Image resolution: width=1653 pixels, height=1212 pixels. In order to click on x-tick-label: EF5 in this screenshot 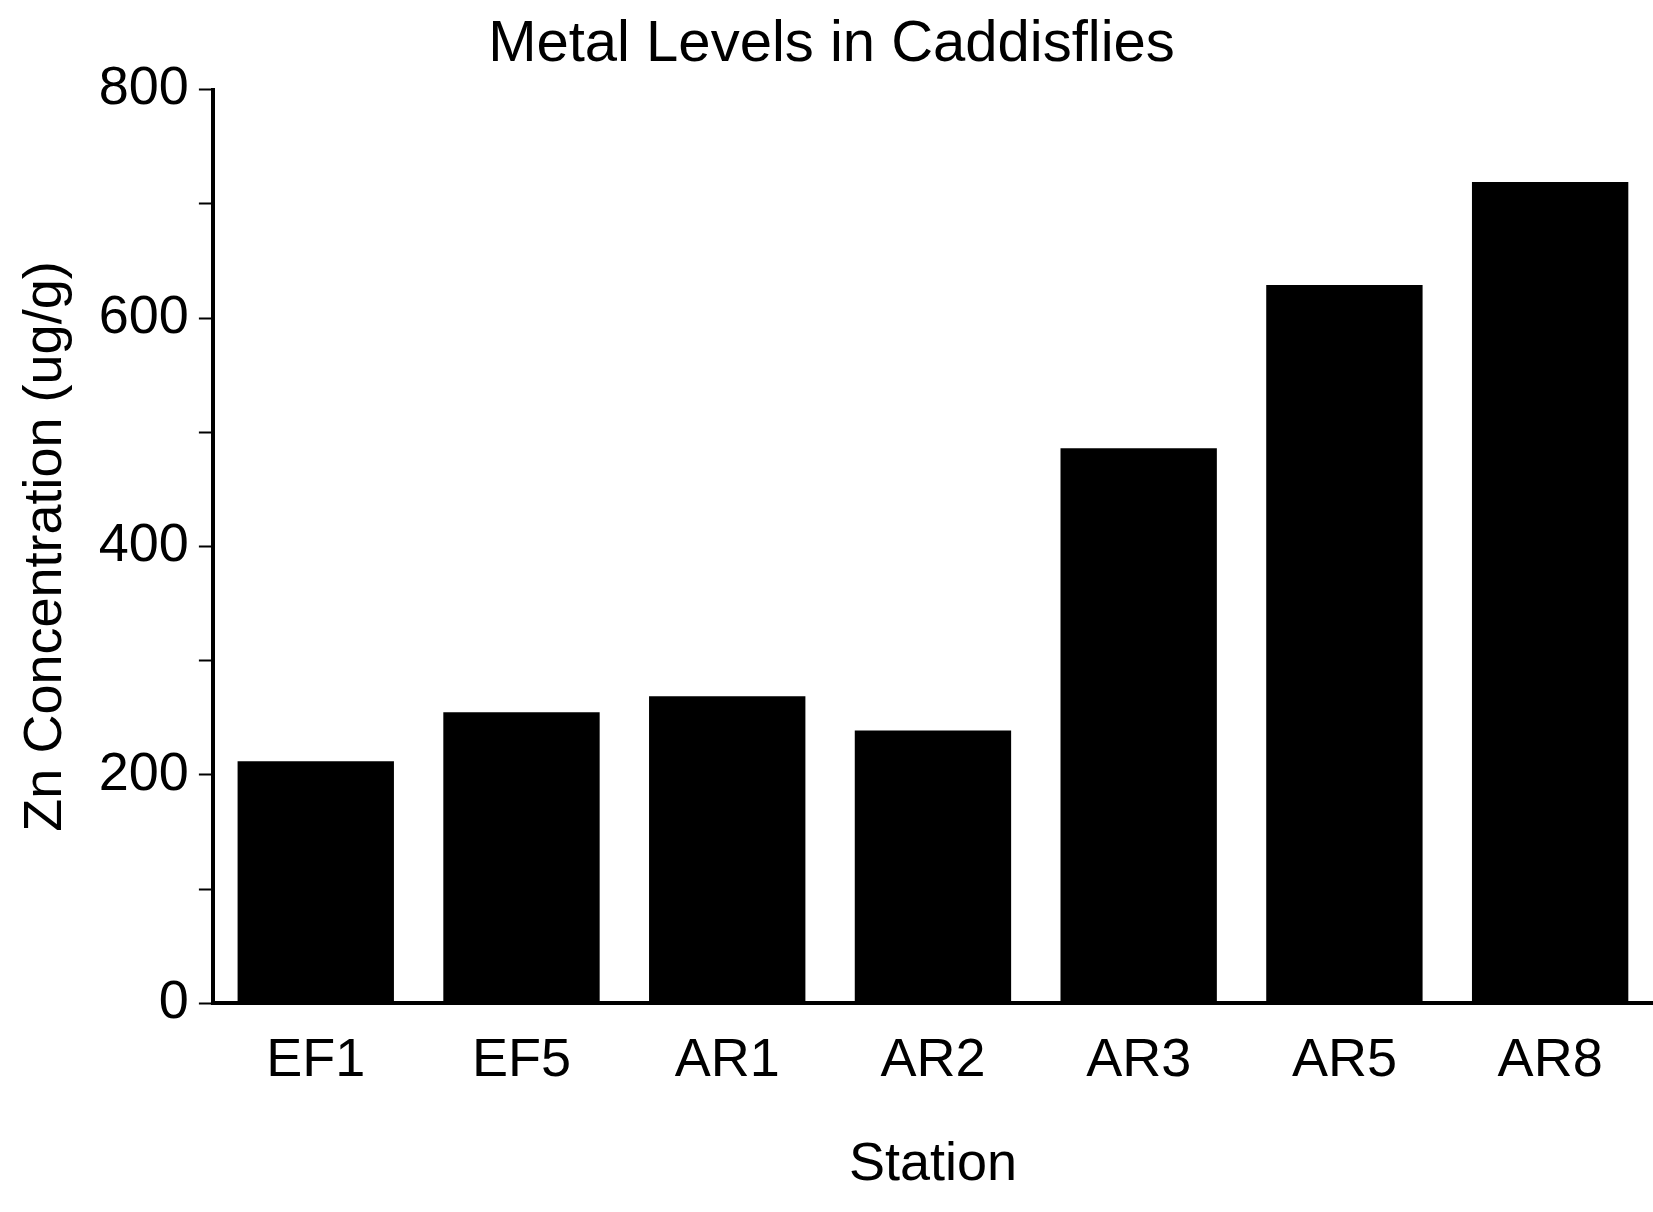, I will do `click(521, 1056)`.